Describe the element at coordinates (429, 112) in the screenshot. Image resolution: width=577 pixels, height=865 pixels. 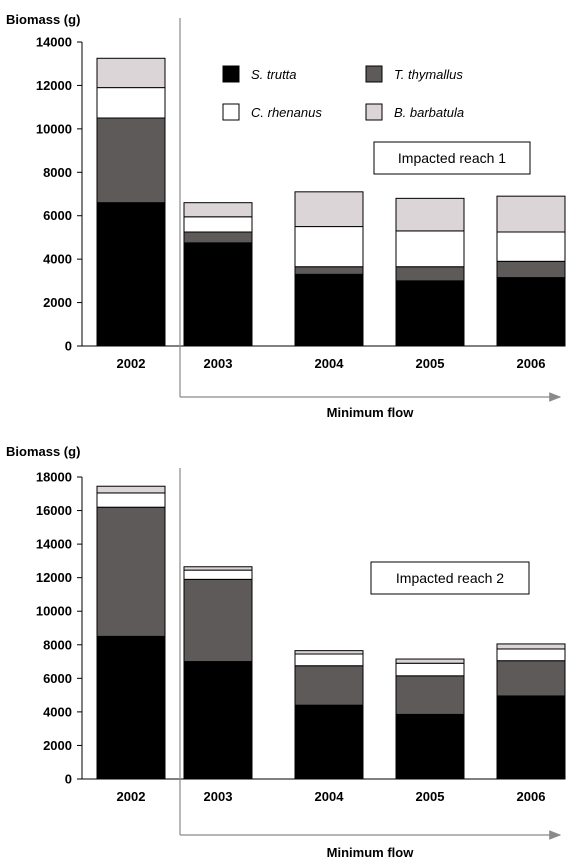
I see `legend-label-b-barbatula: B. barbatula` at that location.